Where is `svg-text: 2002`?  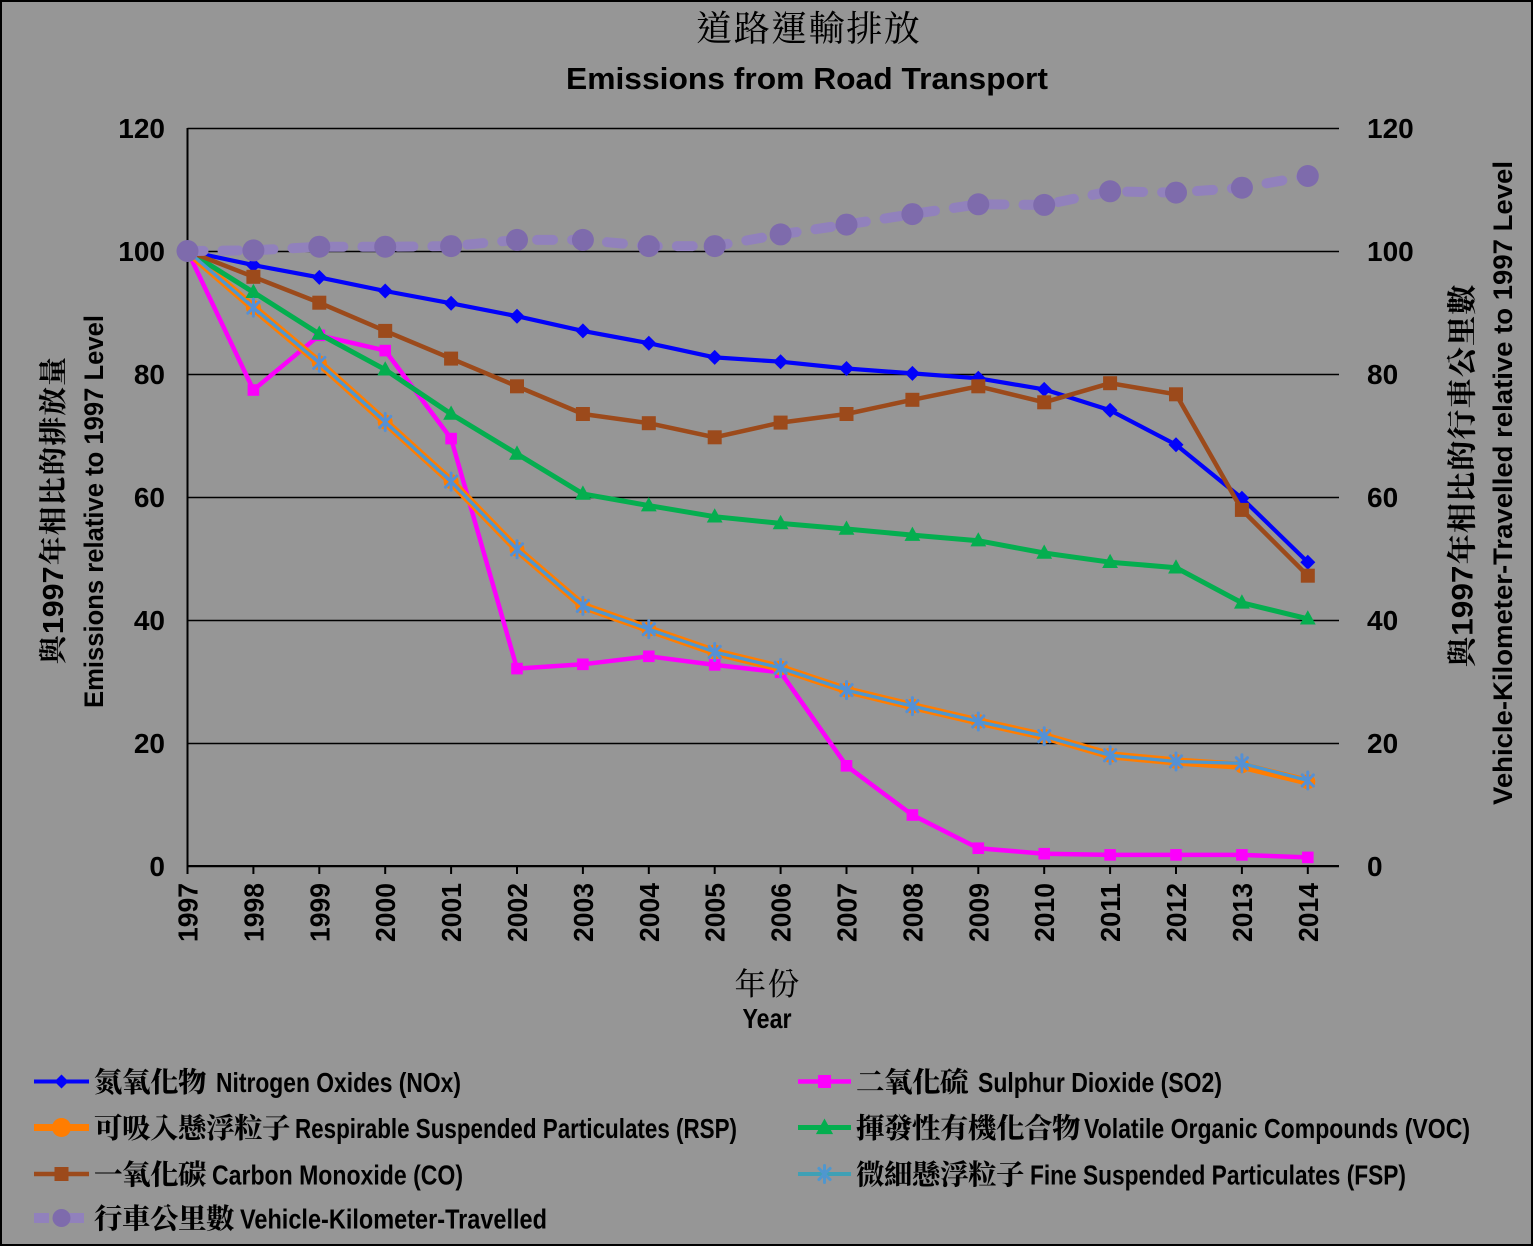
svg-text: 2002 is located at coordinates (517, 912).